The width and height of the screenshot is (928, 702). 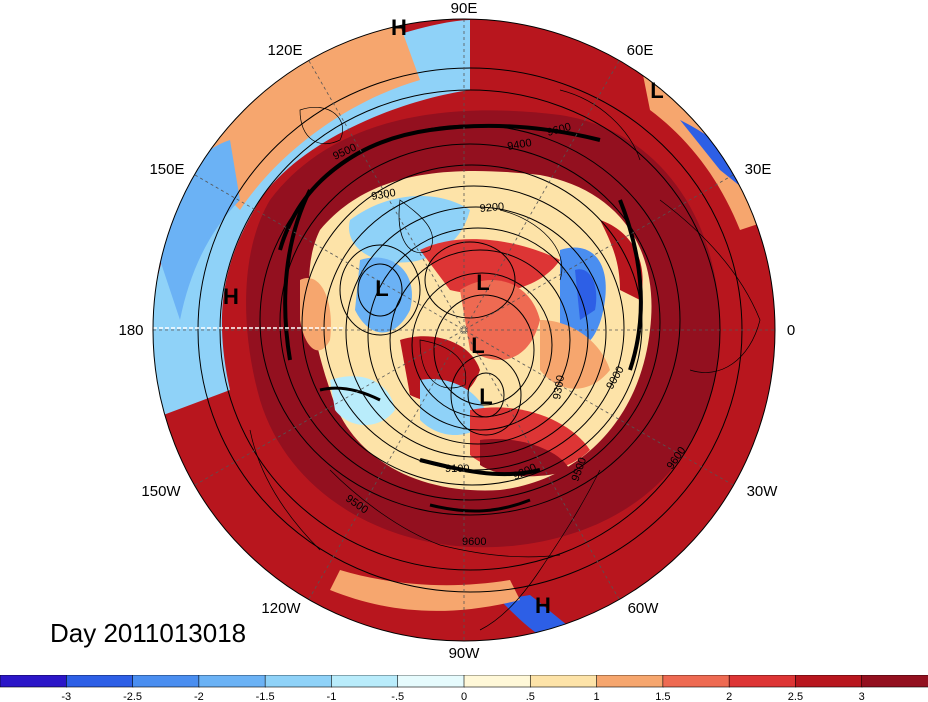 What do you see at coordinates (640, 50) in the screenshot?
I see `lon-label-60e: 60E` at bounding box center [640, 50].